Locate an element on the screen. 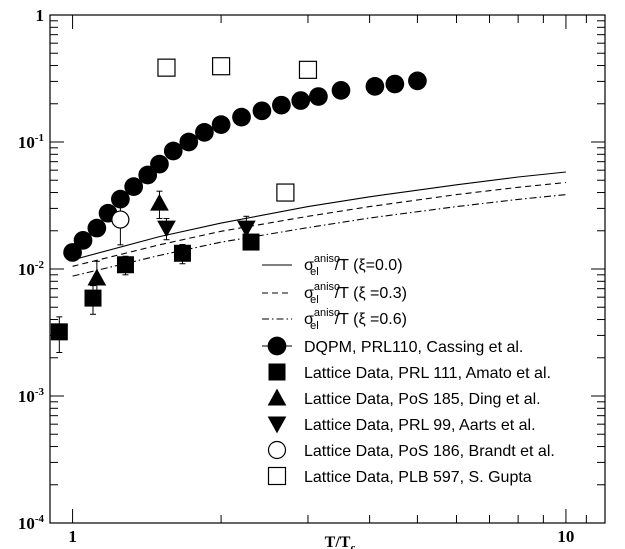  legend-entry: Lattice Data, PoS 186, Brandt et al. is located at coordinates (429, 451).